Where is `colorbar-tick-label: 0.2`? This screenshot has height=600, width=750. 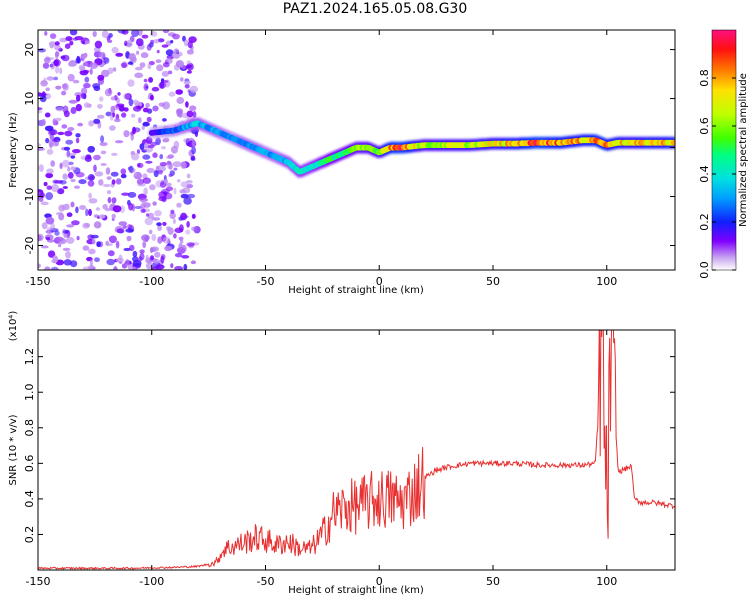 colorbar-tick-label: 0.2 is located at coordinates (704, 222).